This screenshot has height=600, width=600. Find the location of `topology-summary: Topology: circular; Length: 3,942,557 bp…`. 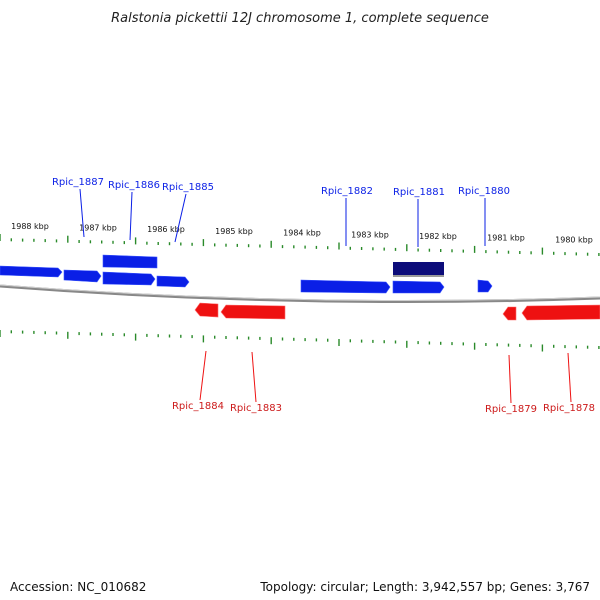

topology-summary: Topology: circular; Length: 3,942,557 bp… is located at coordinates (425, 587).